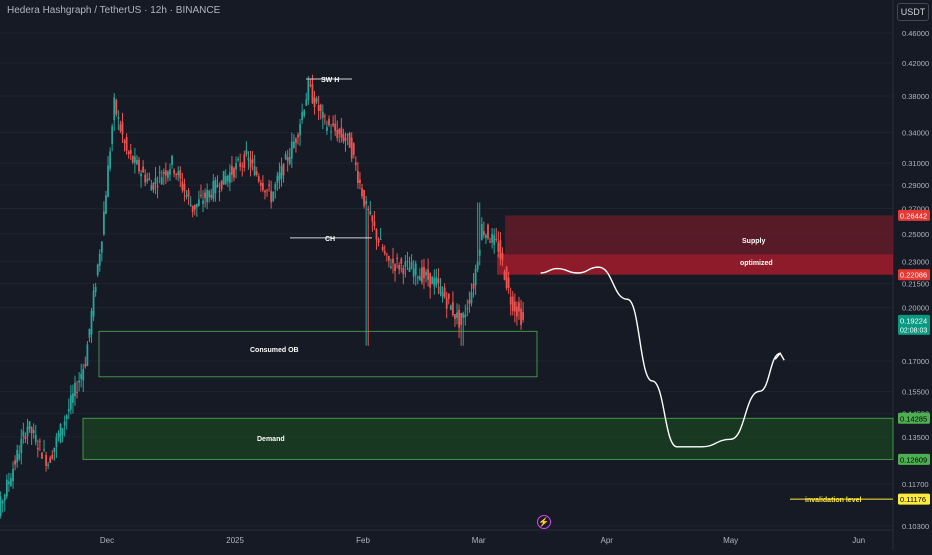 This screenshot has height=555, width=932. What do you see at coordinates (107, 540) in the screenshot?
I see `time-tick-label: Dec` at bounding box center [107, 540].